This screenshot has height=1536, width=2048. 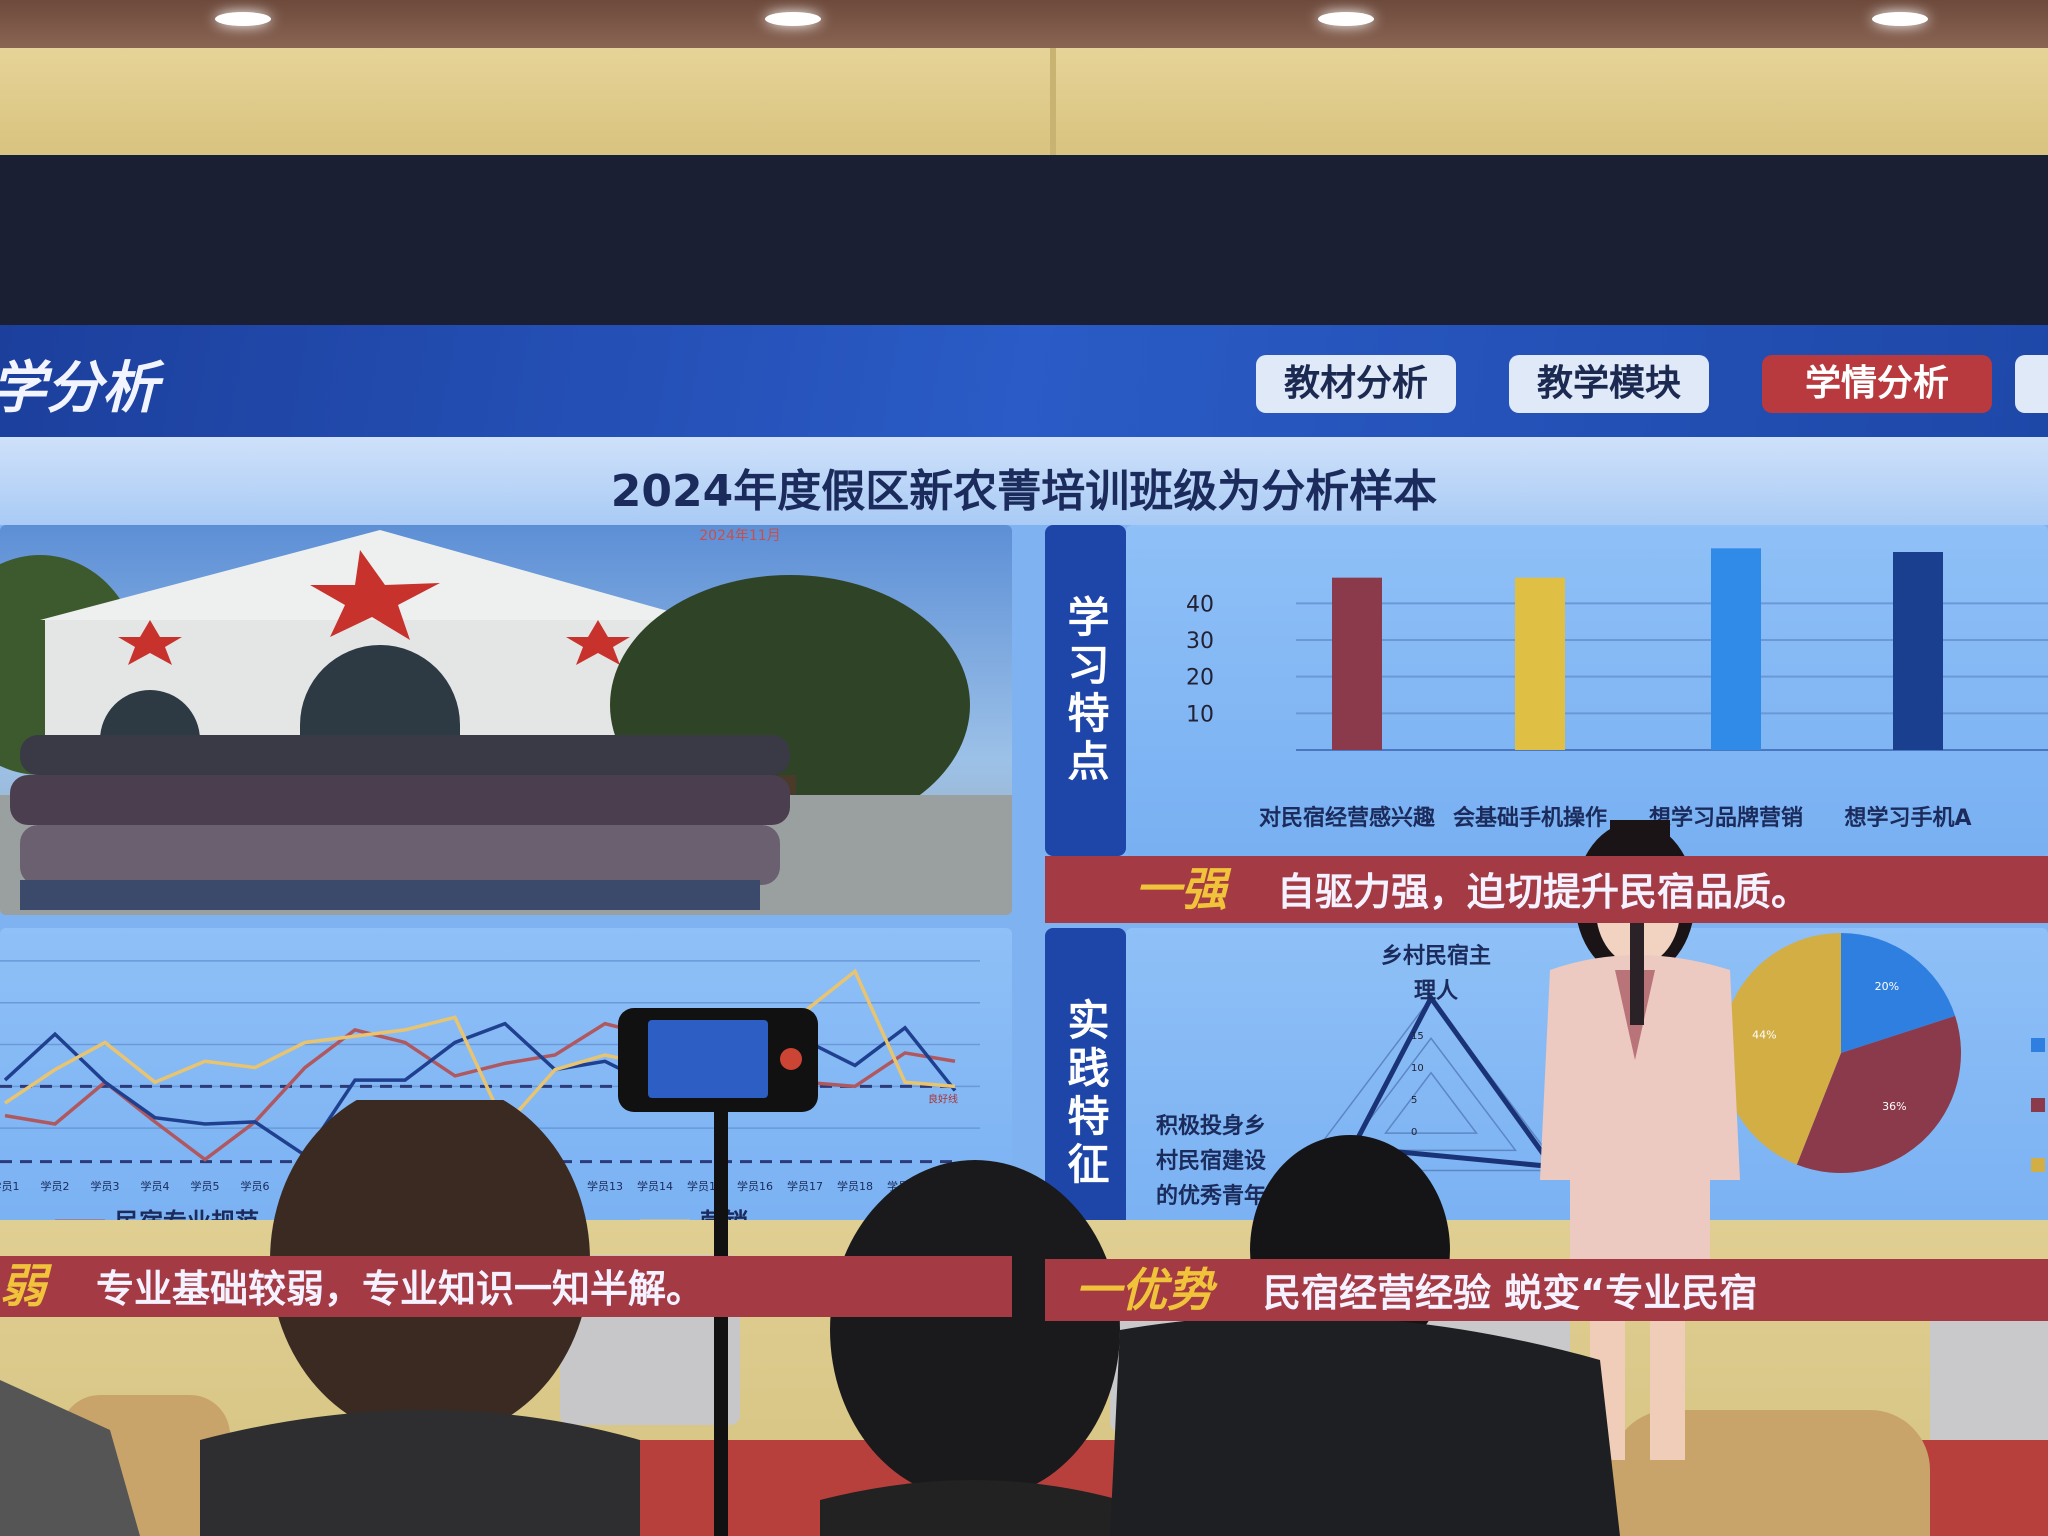 I want to click on phone-on-tripod, so click(x=718, y=1060).